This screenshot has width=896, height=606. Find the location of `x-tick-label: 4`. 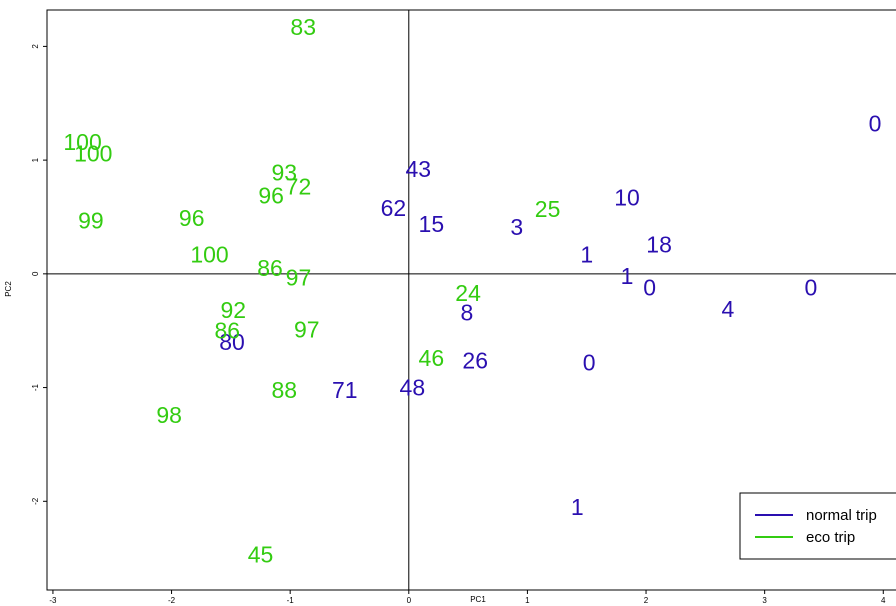

x-tick-label: 4 is located at coordinates (883, 600).